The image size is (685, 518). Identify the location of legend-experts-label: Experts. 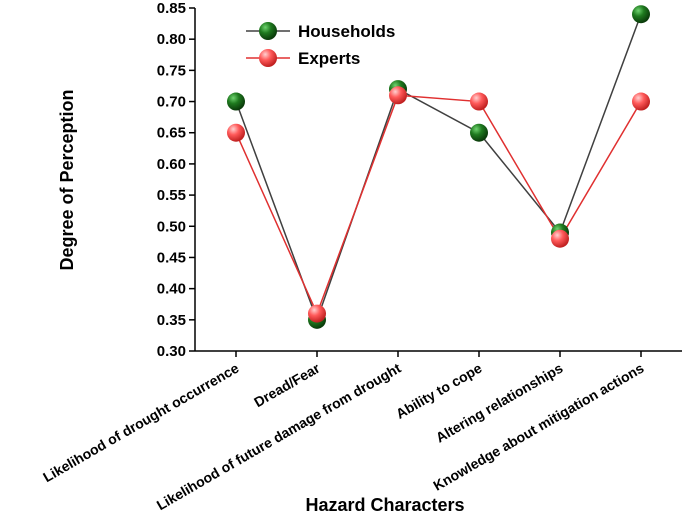
(329, 58).